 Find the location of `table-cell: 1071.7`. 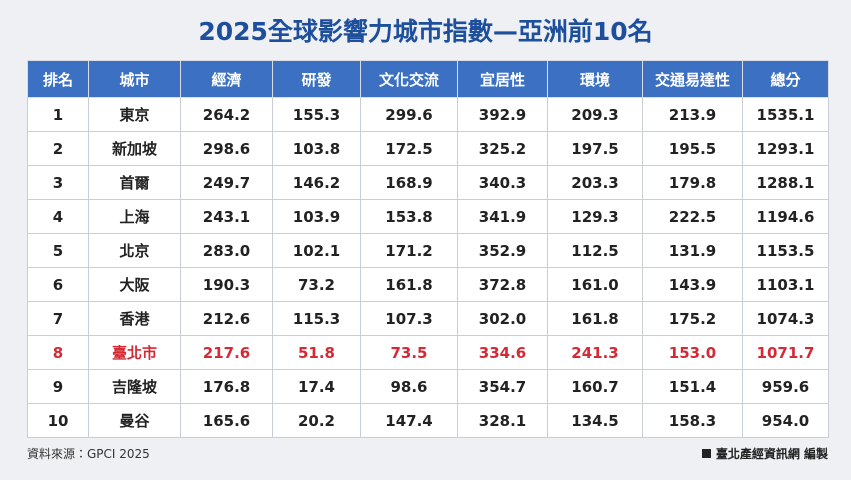

table-cell: 1071.7 is located at coordinates (785, 352).